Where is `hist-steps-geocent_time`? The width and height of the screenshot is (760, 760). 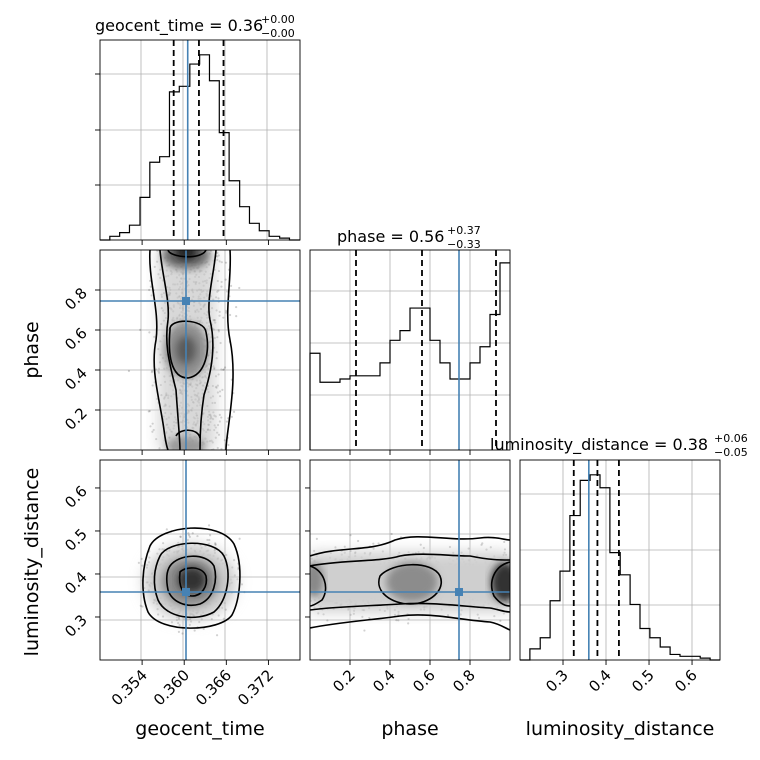
hist-steps-geocent_time is located at coordinates (200, 147).